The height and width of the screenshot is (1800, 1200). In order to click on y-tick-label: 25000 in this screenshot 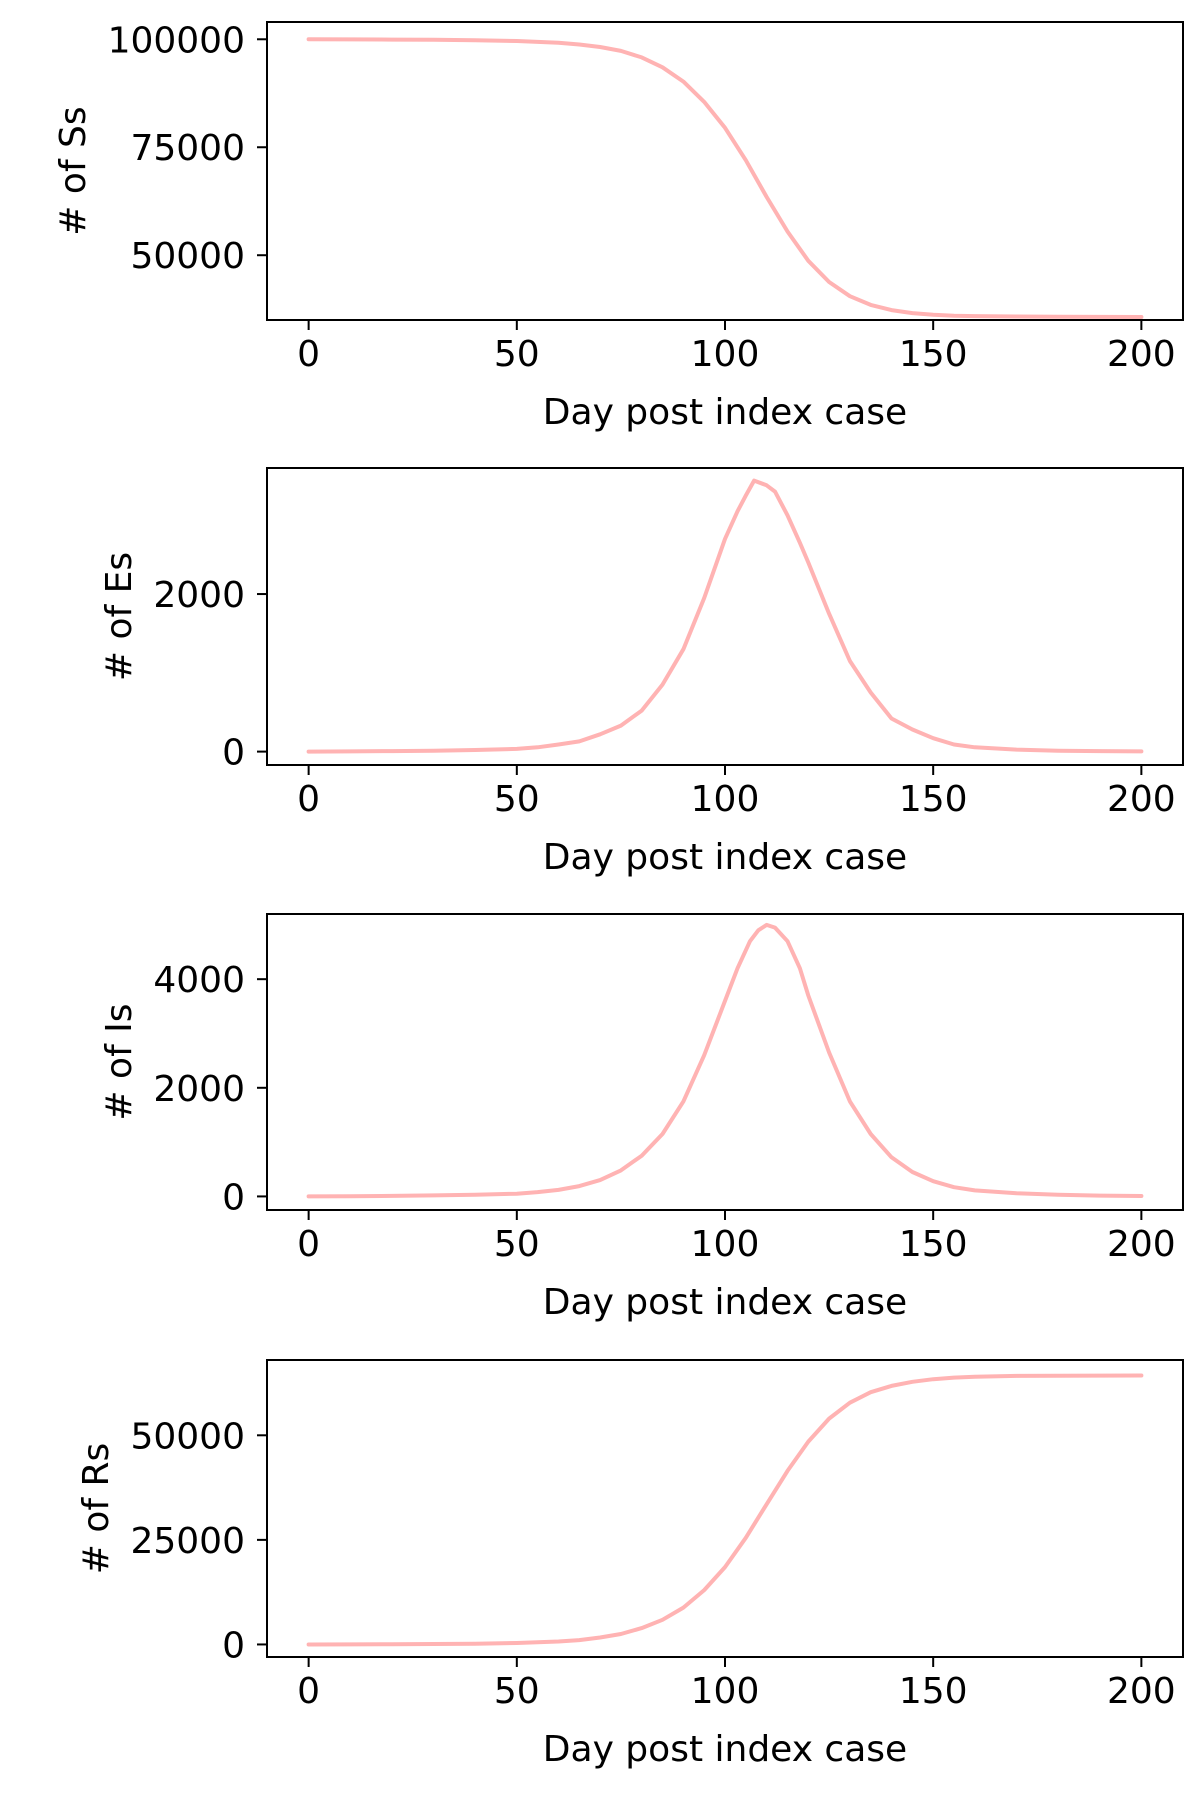, I will do `click(187, 1541)`.